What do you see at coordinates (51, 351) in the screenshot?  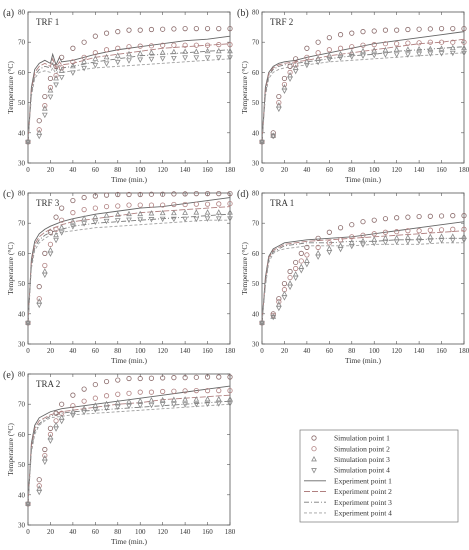 I see `x-tick-label: 20` at bounding box center [51, 351].